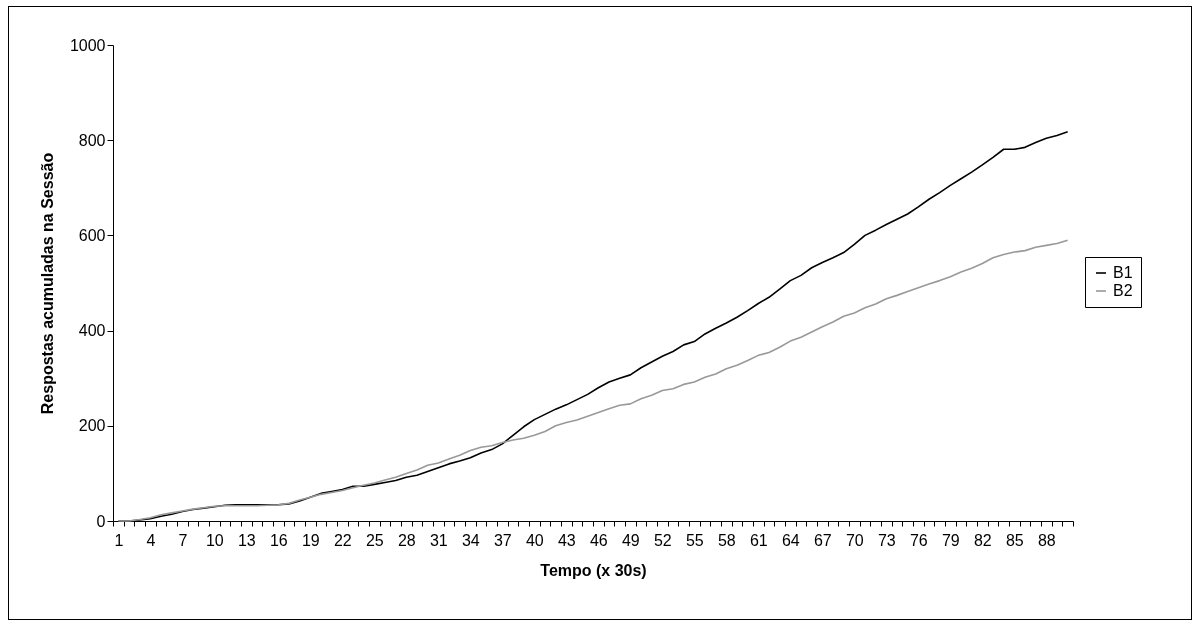 This screenshot has height=630, width=1202. I want to click on x-tick-label: 49, so click(630, 540).